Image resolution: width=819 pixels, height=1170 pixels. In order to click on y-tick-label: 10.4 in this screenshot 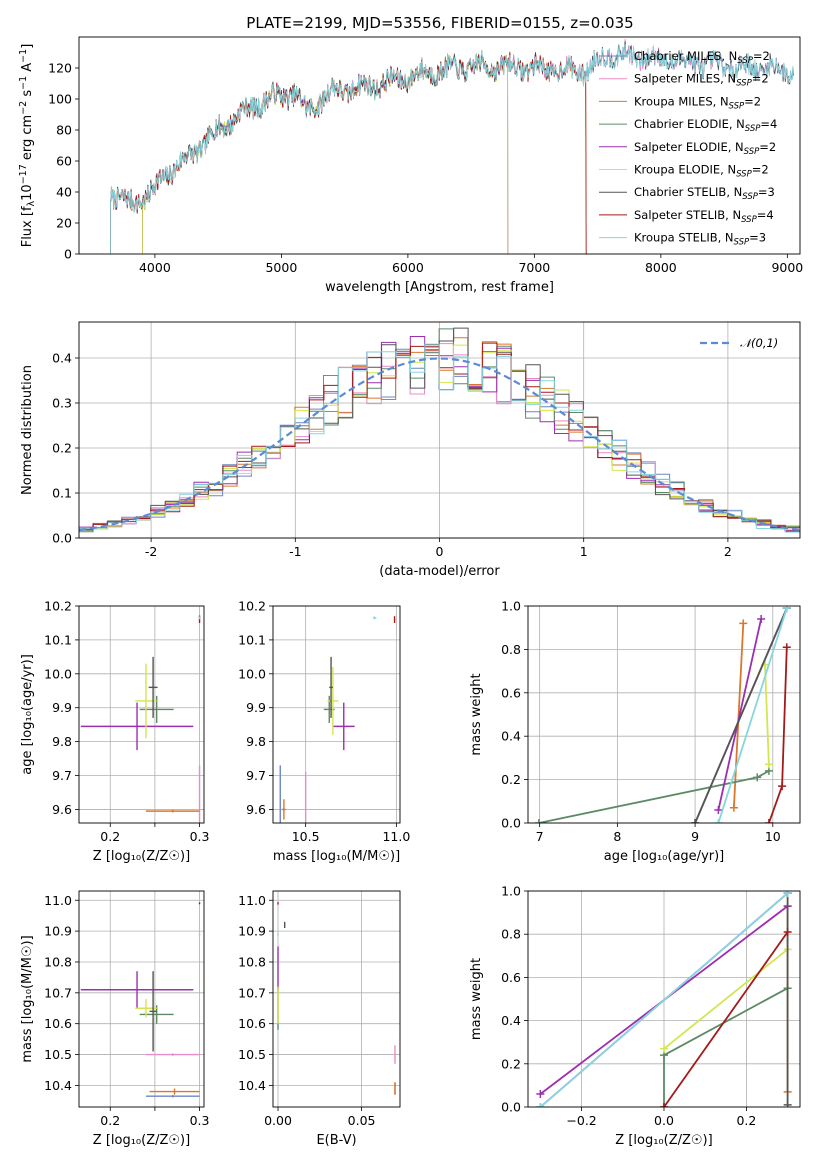, I will do `click(58, 1085)`.